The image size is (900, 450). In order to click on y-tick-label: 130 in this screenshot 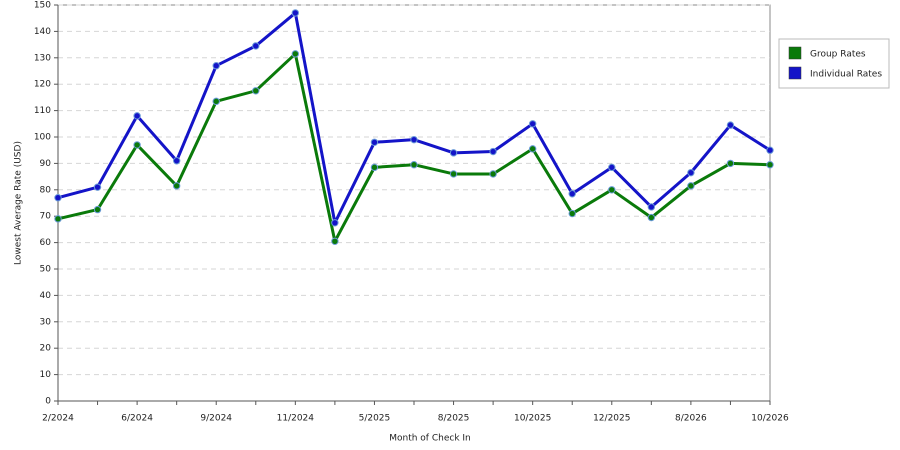, I will do `click(42, 58)`.